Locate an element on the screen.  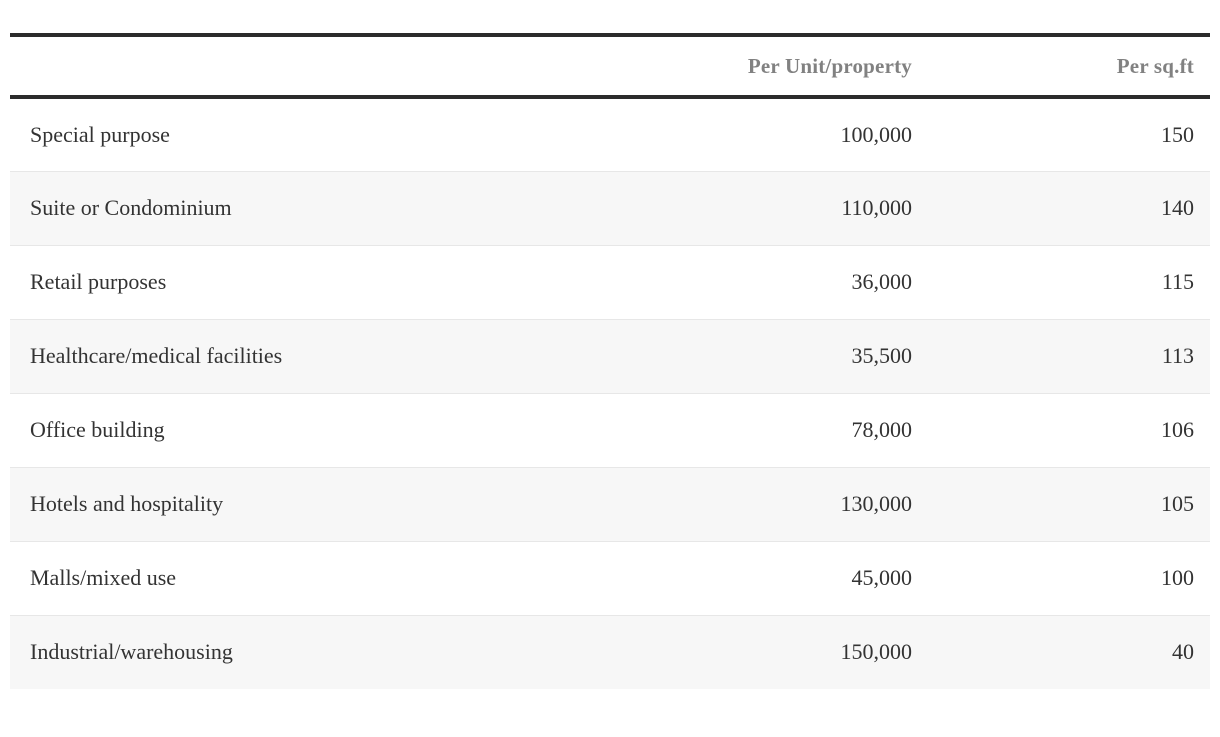
table-header: Per Unit/property Per sq.ft is located at coordinates (610, 66).